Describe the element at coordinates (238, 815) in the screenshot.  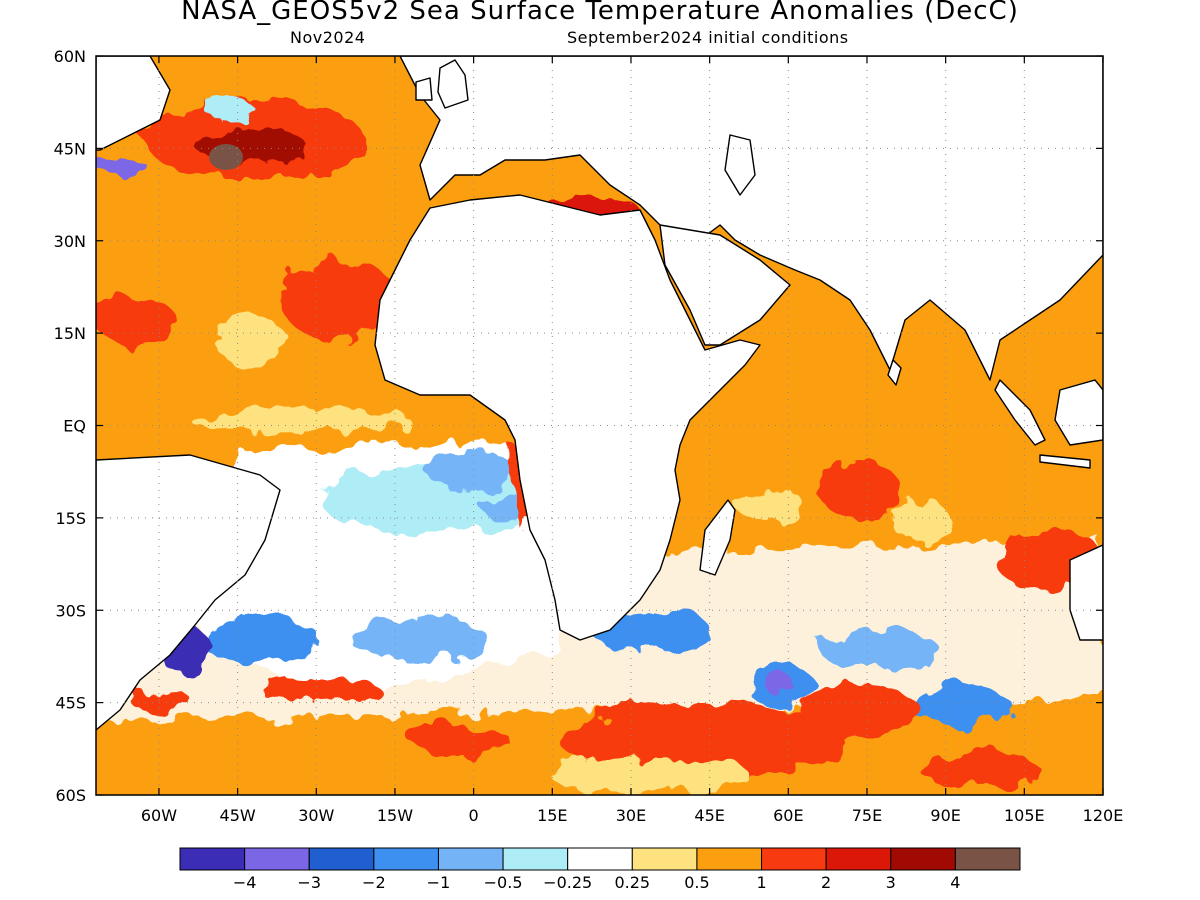
I see `lon-tick-label: 45W` at that location.